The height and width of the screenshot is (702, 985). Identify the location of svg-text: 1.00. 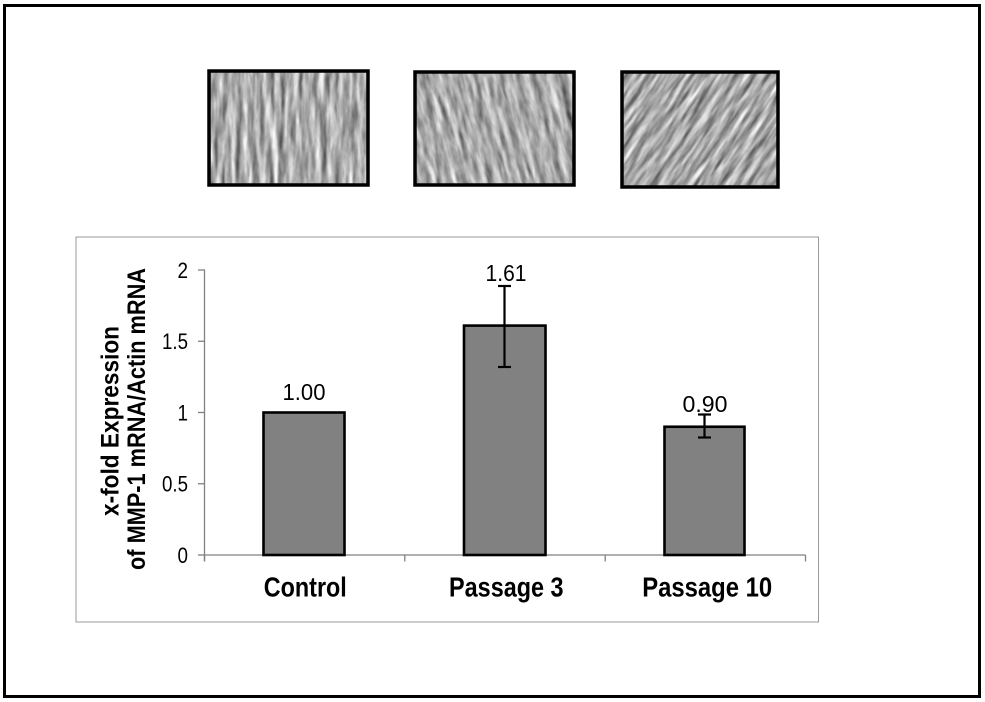
(304, 392).